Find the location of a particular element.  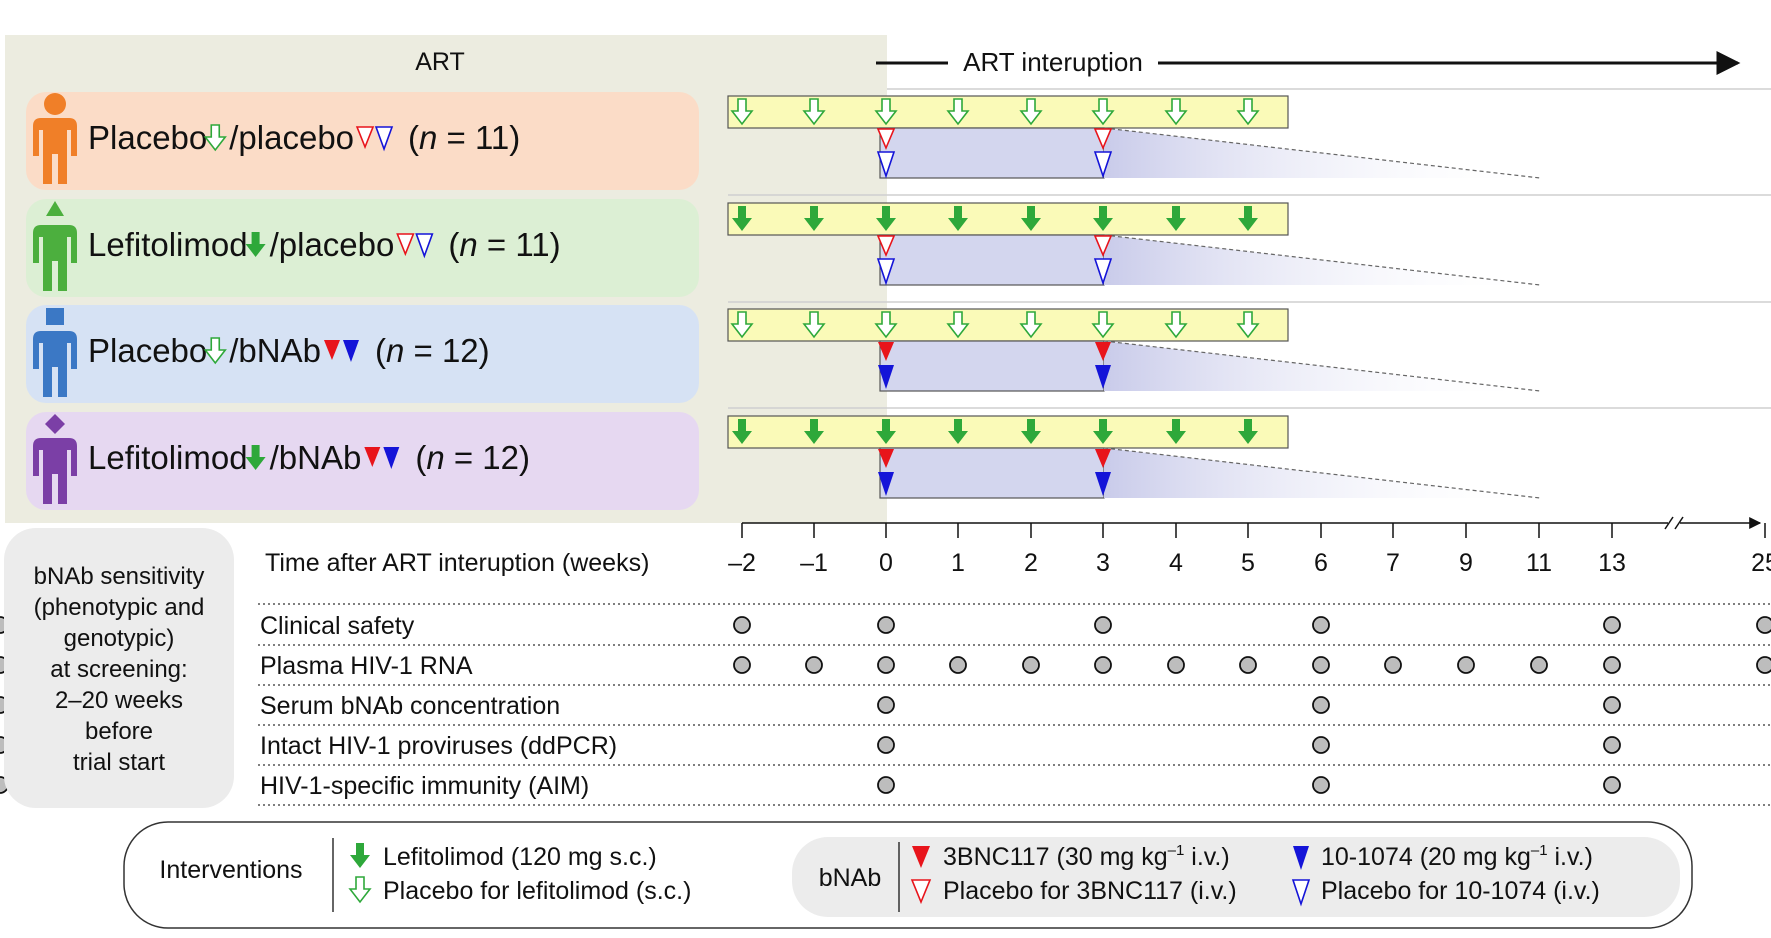

dose-10-1074-icon is located at coordinates (886, 484).